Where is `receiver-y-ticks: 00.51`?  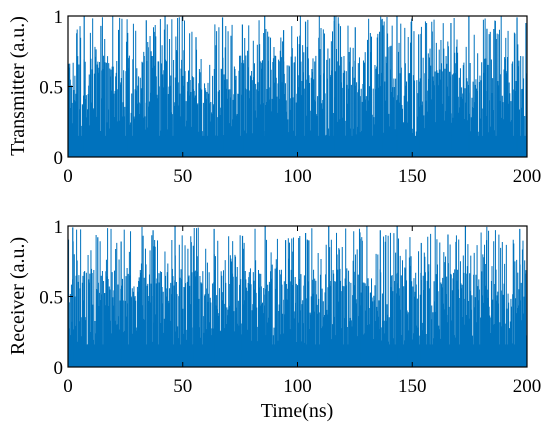 receiver-y-ticks: 00.51 is located at coordinates (56, 298).